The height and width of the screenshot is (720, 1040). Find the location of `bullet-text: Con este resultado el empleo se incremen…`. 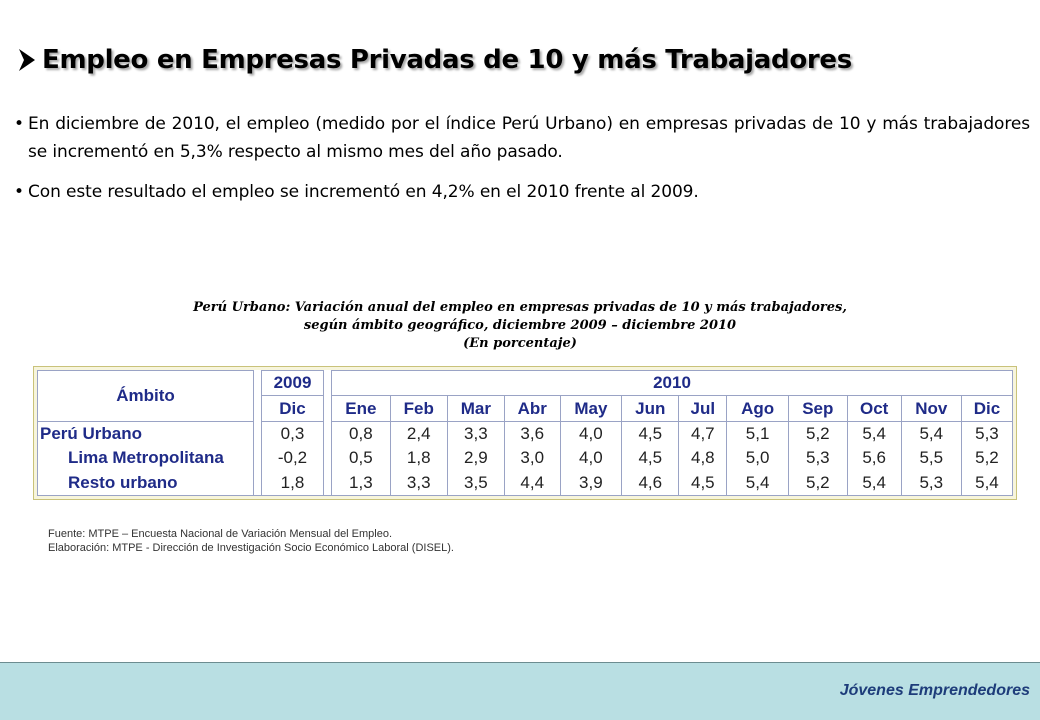

bullet-text: Con este resultado el empleo se incremen… is located at coordinates (363, 192).